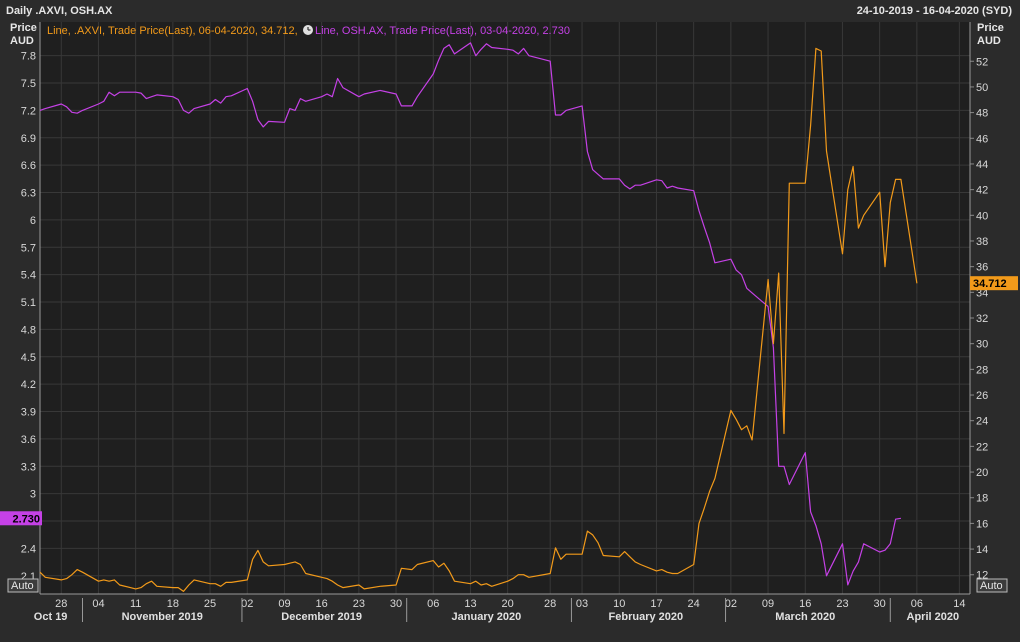  What do you see at coordinates (28, 549) in the screenshot?
I see `left-tick-label: 2.4` at bounding box center [28, 549].